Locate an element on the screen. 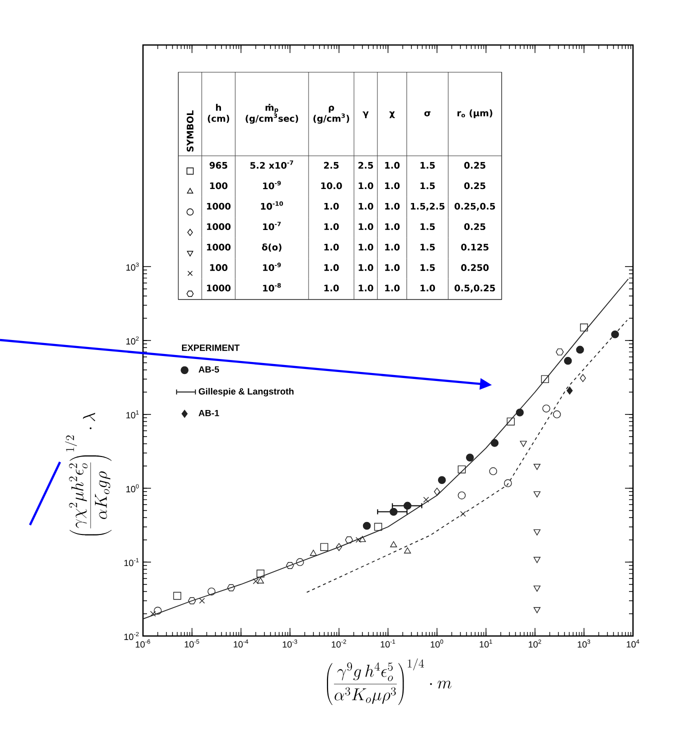 This screenshot has height=755, width=677. legend-title: EXPERIMENT is located at coordinates (211, 347).